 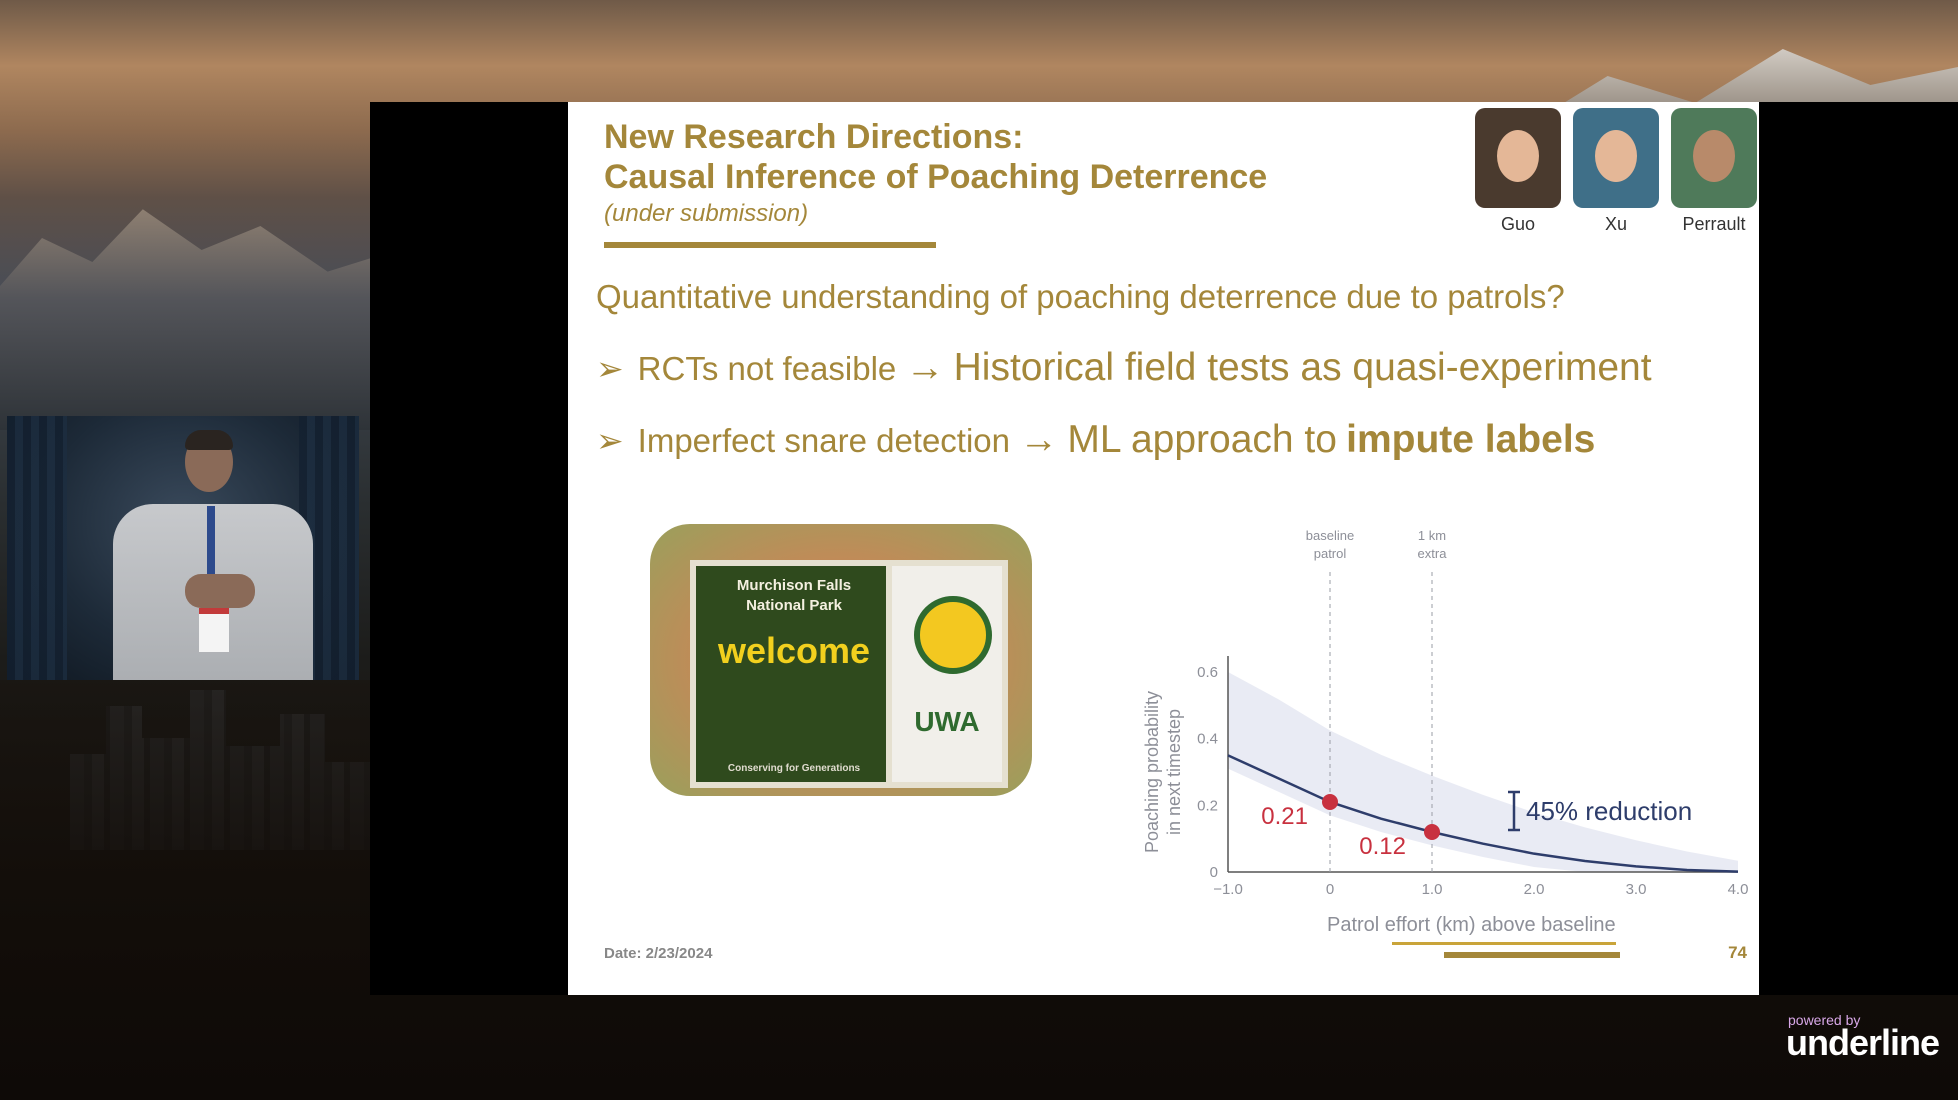 I want to click on author-name: Xu, so click(x=1616, y=224).